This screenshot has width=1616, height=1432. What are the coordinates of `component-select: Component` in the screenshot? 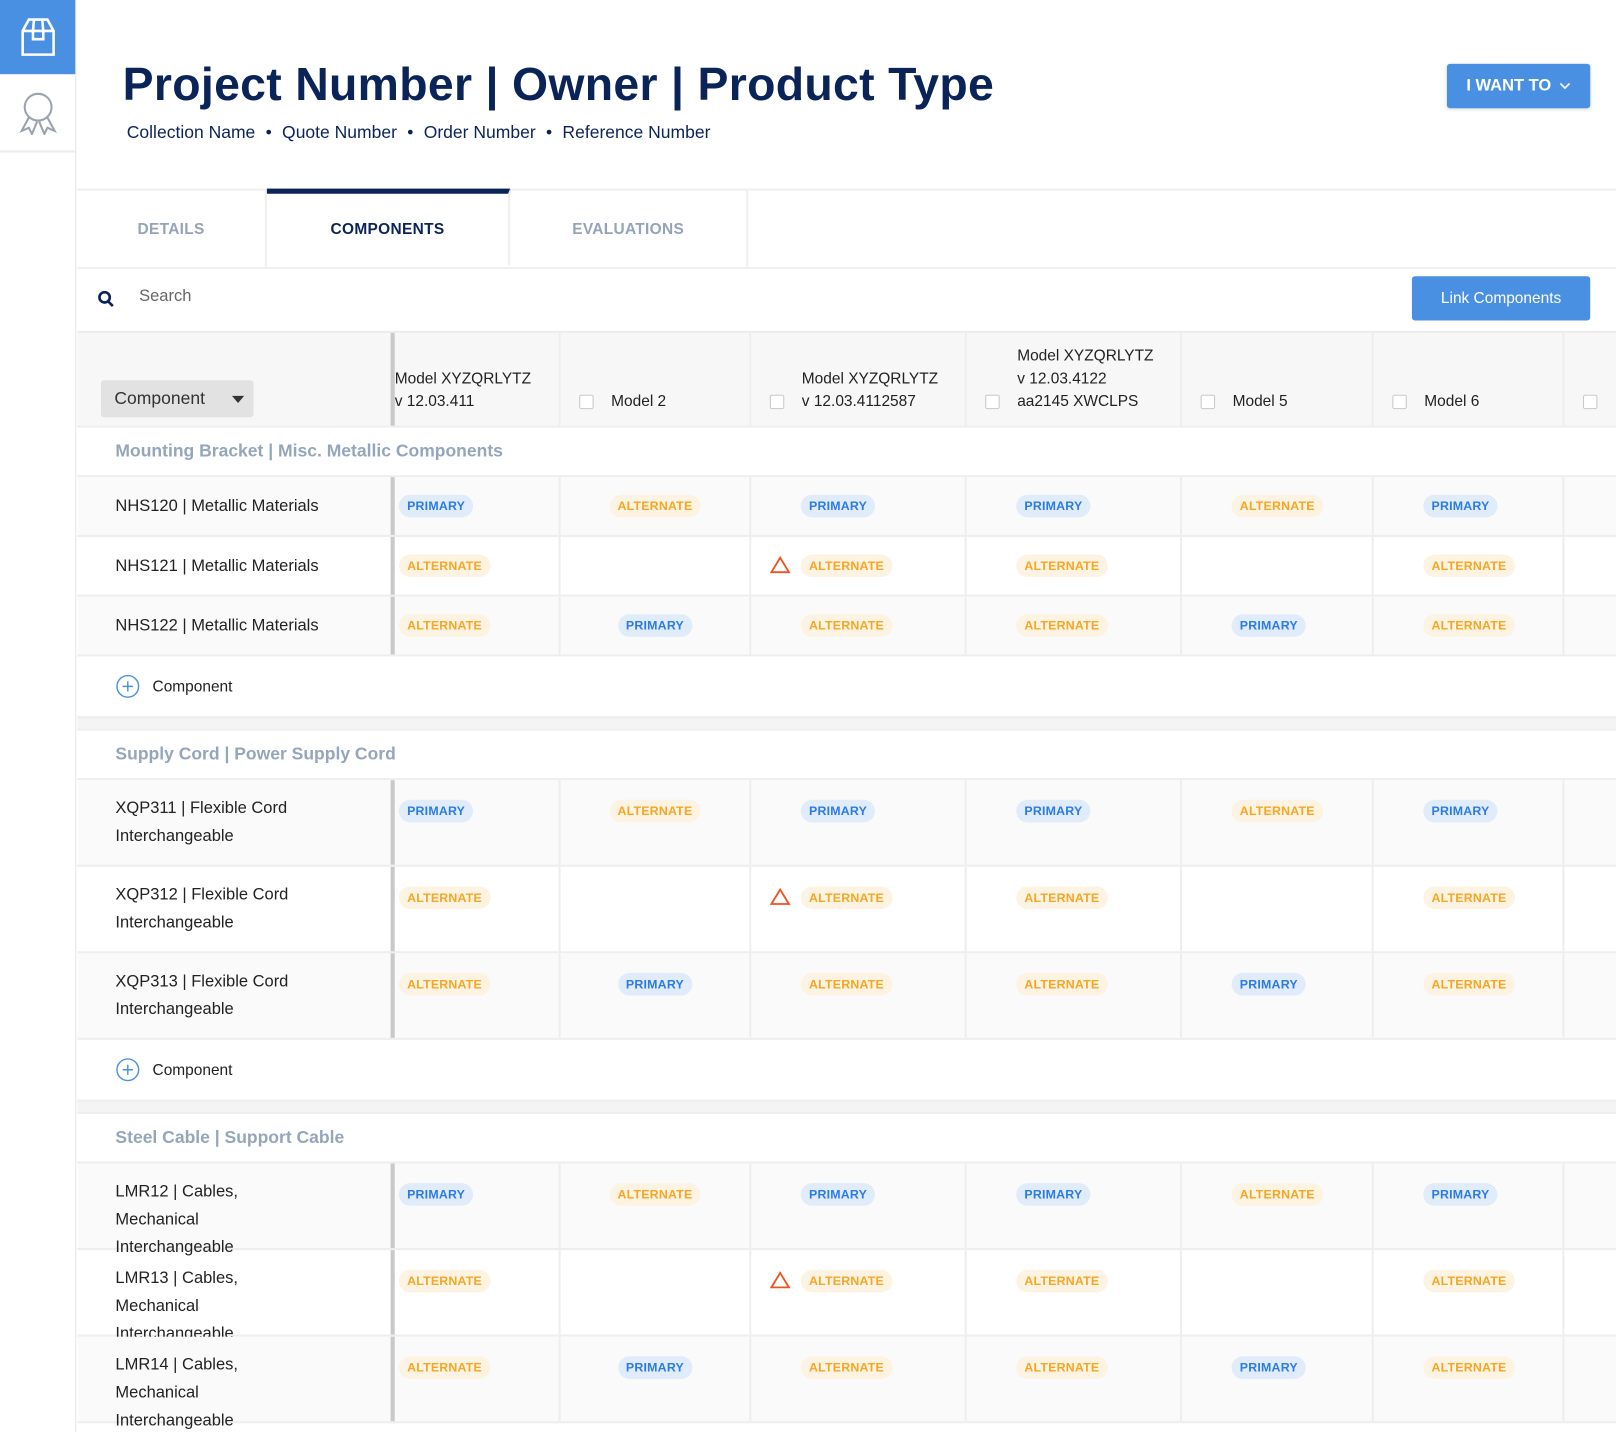 It's located at (177, 399).